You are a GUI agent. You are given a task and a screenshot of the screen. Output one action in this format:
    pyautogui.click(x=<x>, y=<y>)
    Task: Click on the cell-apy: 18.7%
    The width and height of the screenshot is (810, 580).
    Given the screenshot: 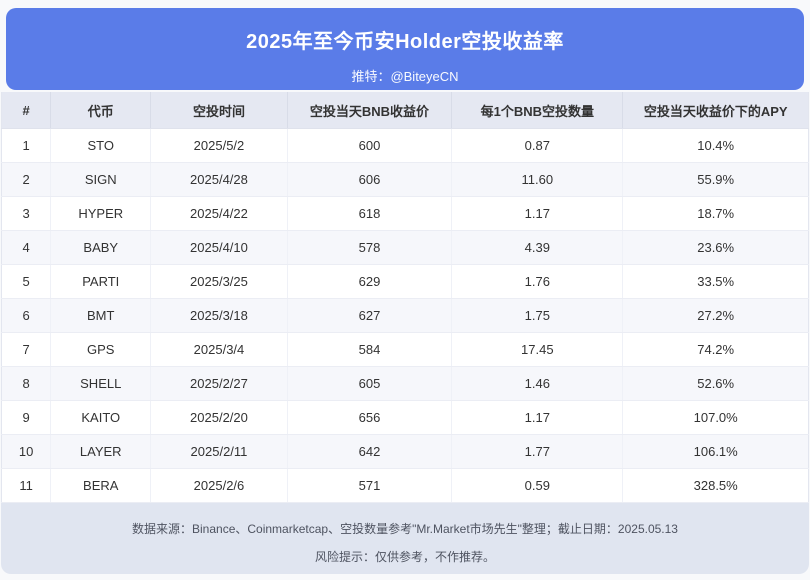 What is the action you would take?
    pyautogui.click(x=715, y=213)
    